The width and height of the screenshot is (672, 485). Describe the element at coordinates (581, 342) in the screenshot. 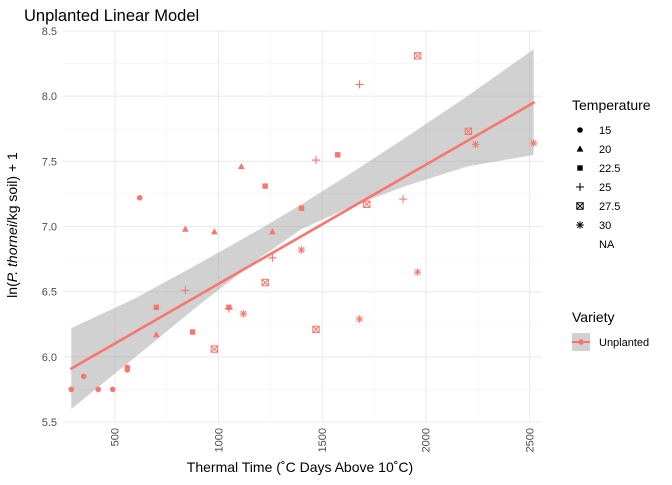

I see `legend-key-point` at that location.